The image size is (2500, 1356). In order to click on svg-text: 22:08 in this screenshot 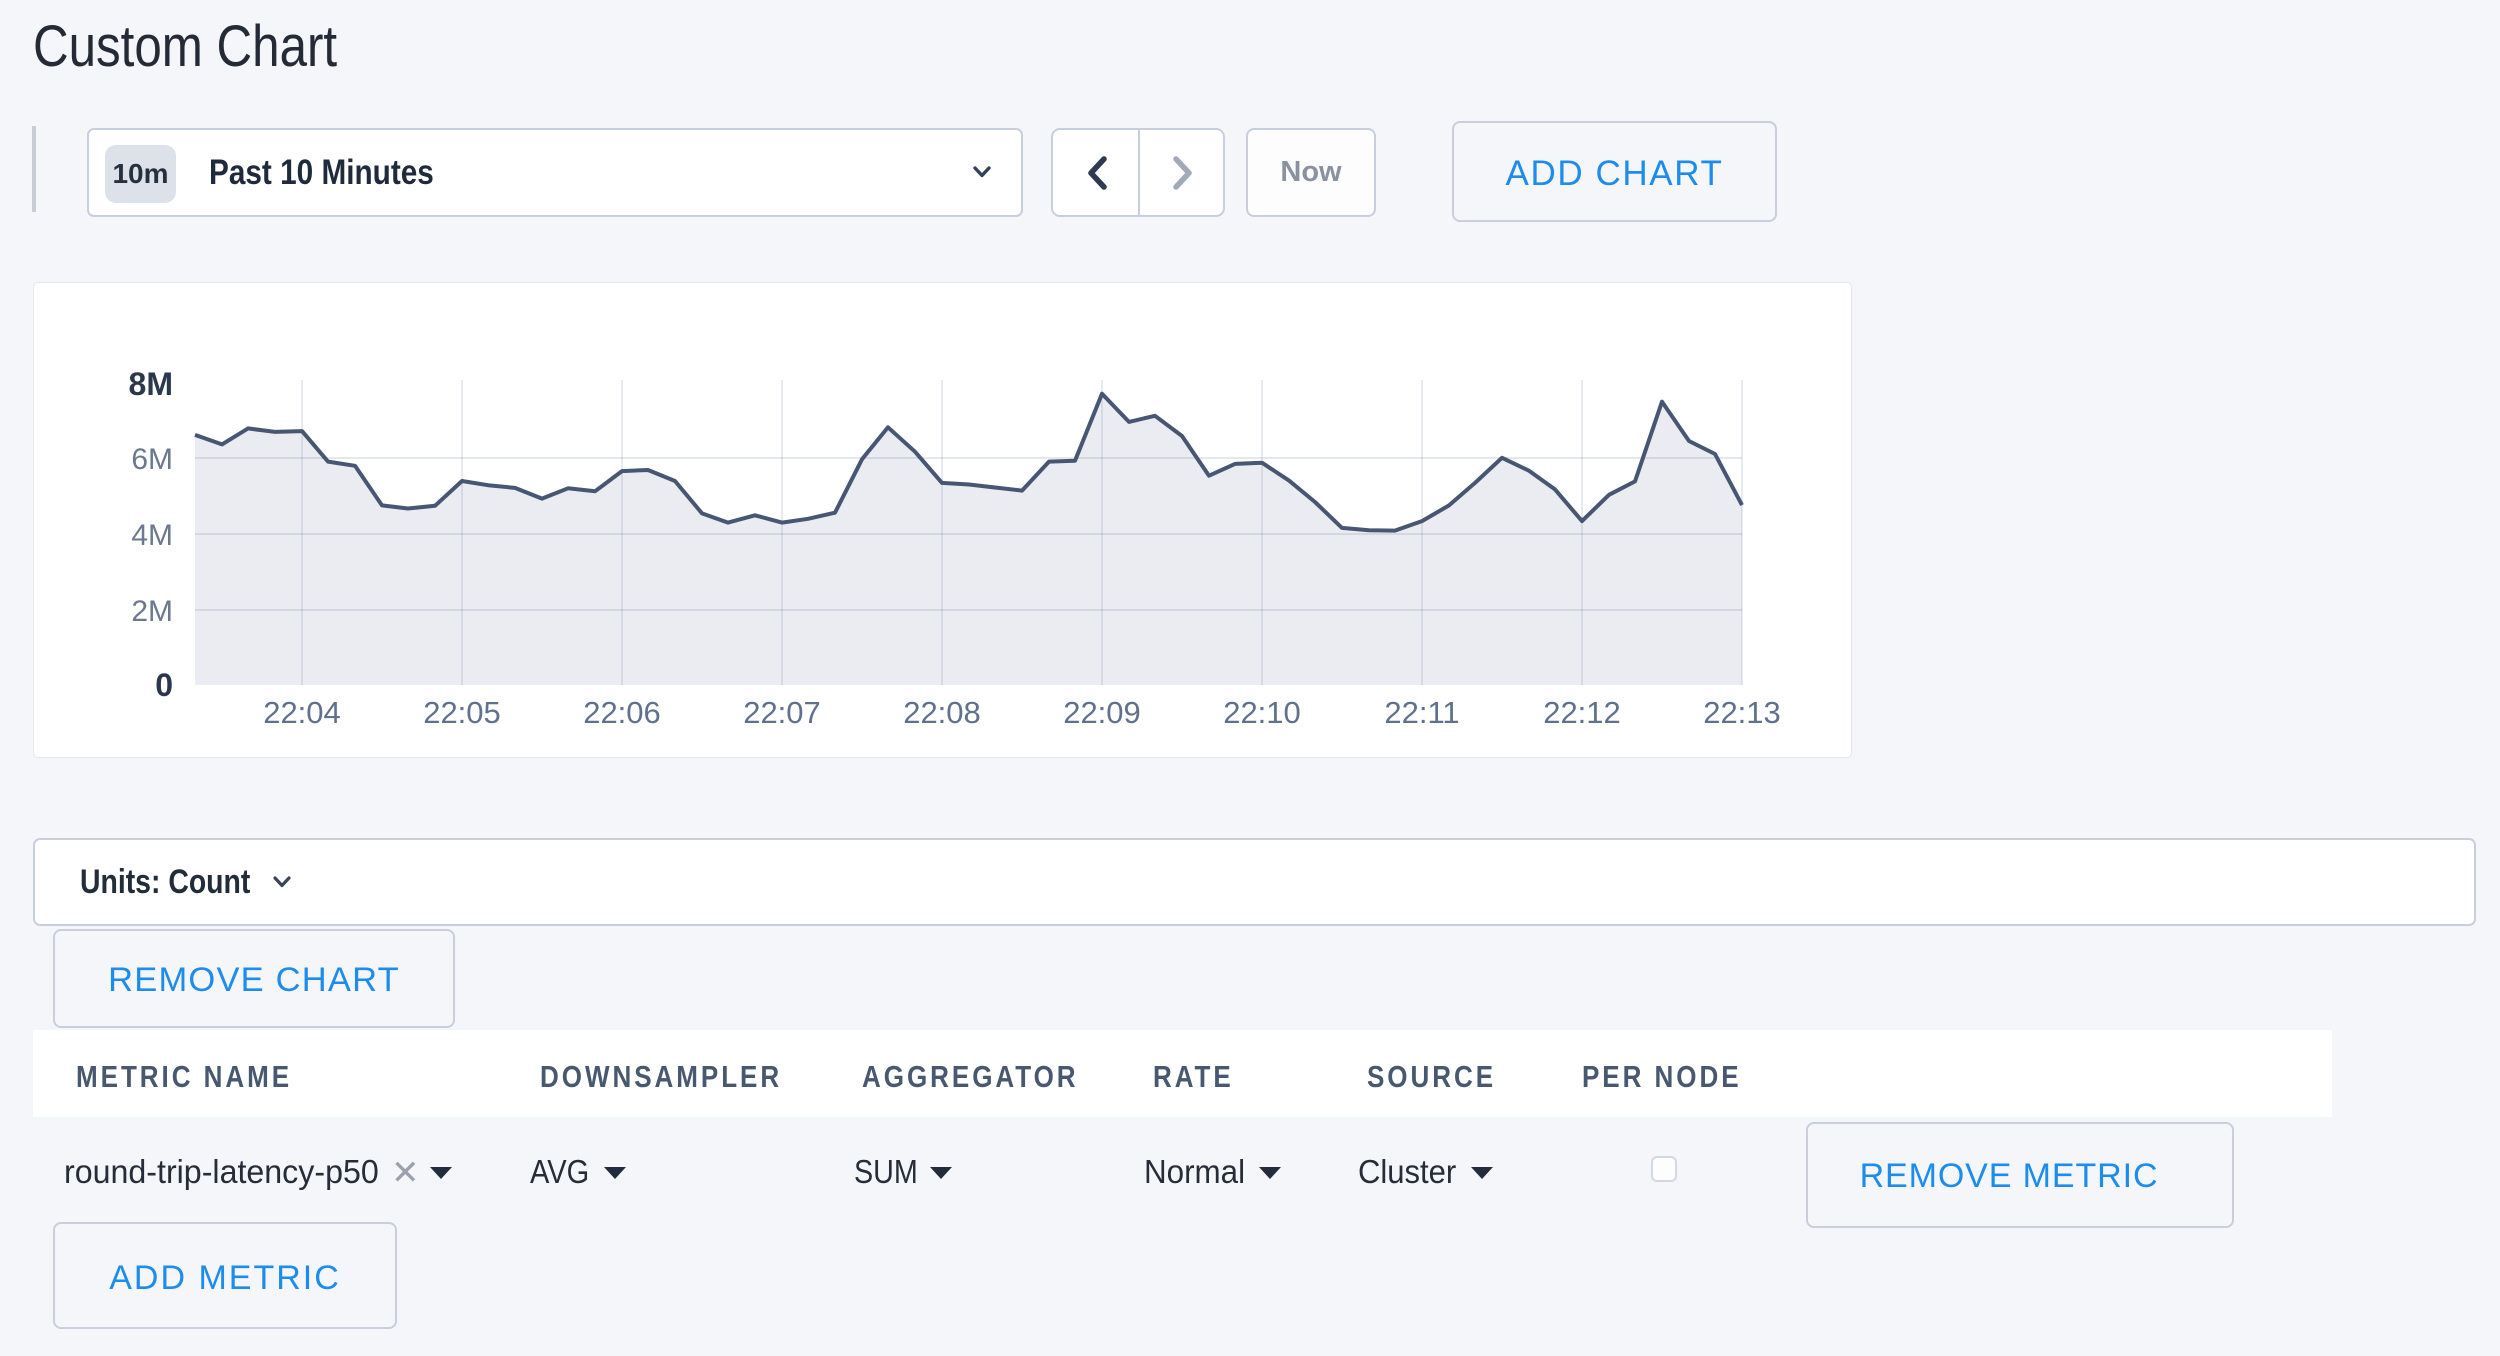, I will do `click(942, 712)`.